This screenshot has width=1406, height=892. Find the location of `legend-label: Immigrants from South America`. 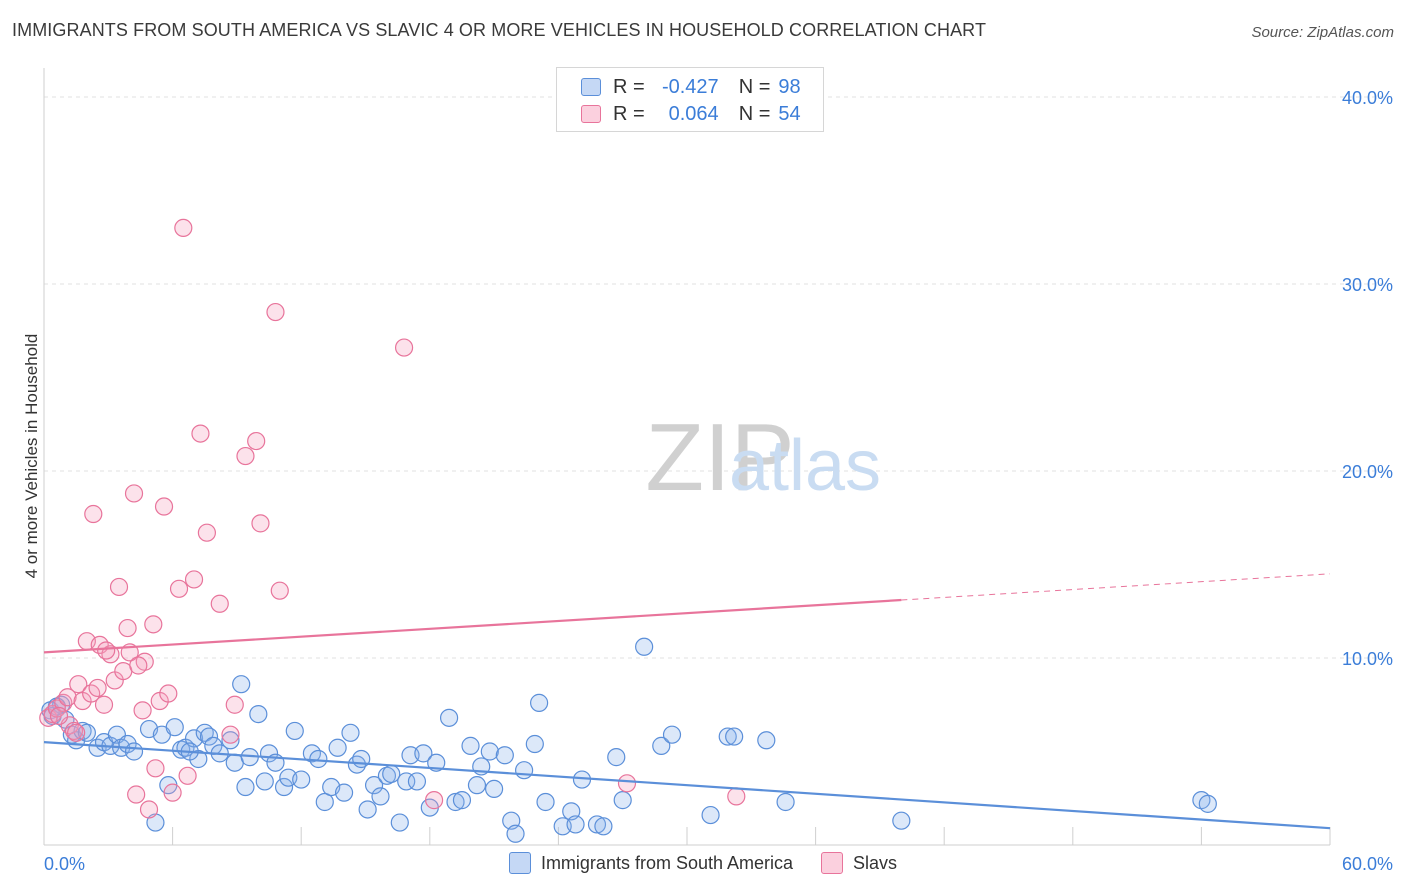

legend-label: Immigrants from South America is located at coordinates (667, 862).